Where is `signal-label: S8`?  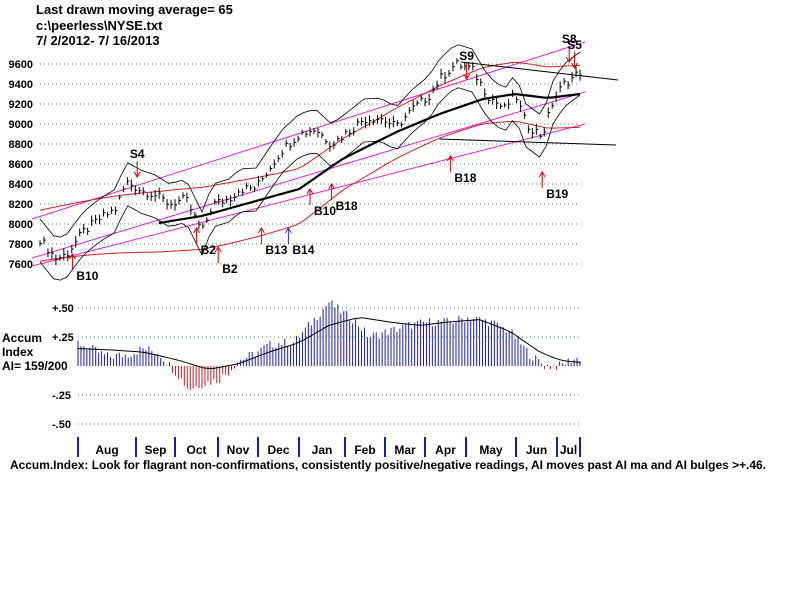
signal-label: S8 is located at coordinates (569, 39).